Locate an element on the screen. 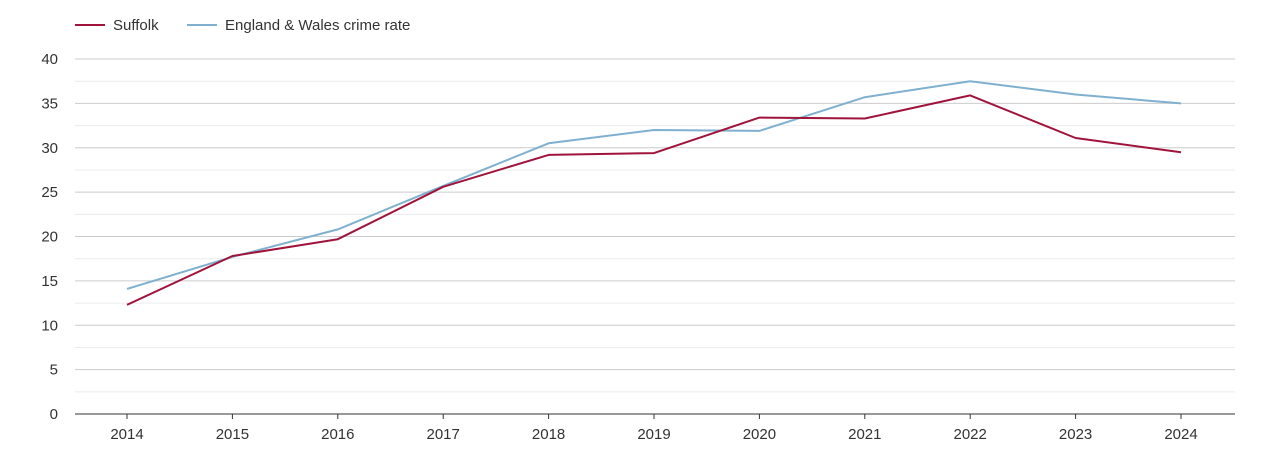  y-axis-ticks: 0 5 10 15 20 25 30 35 40 is located at coordinates (49, 237).